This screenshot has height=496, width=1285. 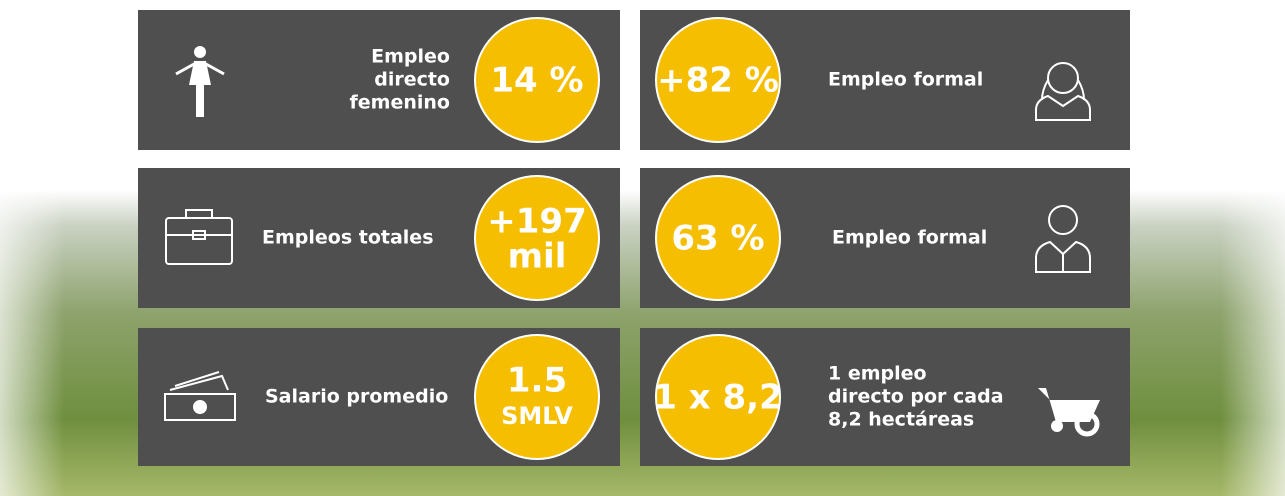 What do you see at coordinates (410, 57) in the screenshot?
I see `card-label: Empleo` at bounding box center [410, 57].